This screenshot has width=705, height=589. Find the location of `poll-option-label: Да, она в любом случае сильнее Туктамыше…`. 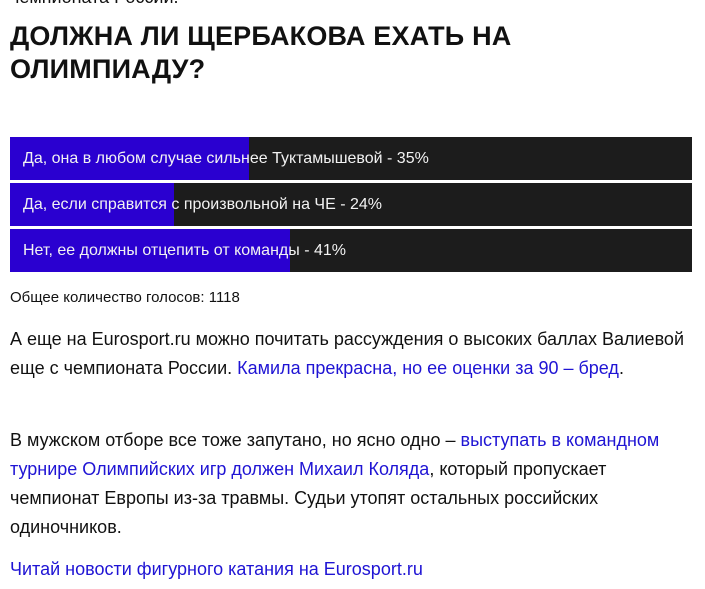

poll-option-label: Да, она в любом случае сильнее Туктамыше… is located at coordinates (226, 158).